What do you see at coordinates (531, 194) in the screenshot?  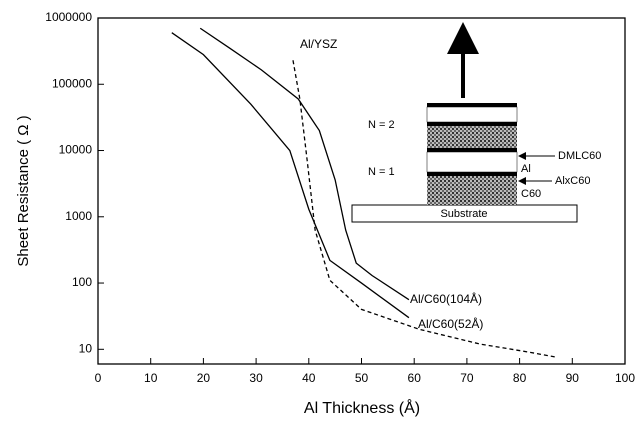 I see `annotation: C60` at bounding box center [531, 194].